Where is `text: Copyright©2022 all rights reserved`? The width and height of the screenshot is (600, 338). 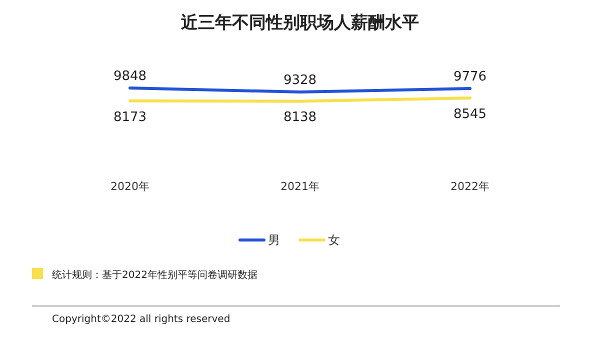
text: Copyright©2022 all rights reserved is located at coordinates (141, 319).